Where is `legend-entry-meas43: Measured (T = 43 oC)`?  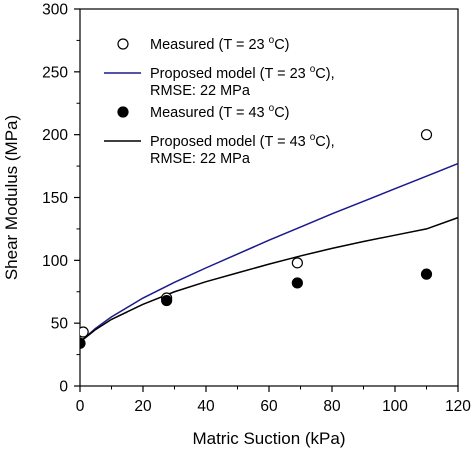 legend-entry-meas43: Measured (T = 43 oC) is located at coordinates (203, 112).